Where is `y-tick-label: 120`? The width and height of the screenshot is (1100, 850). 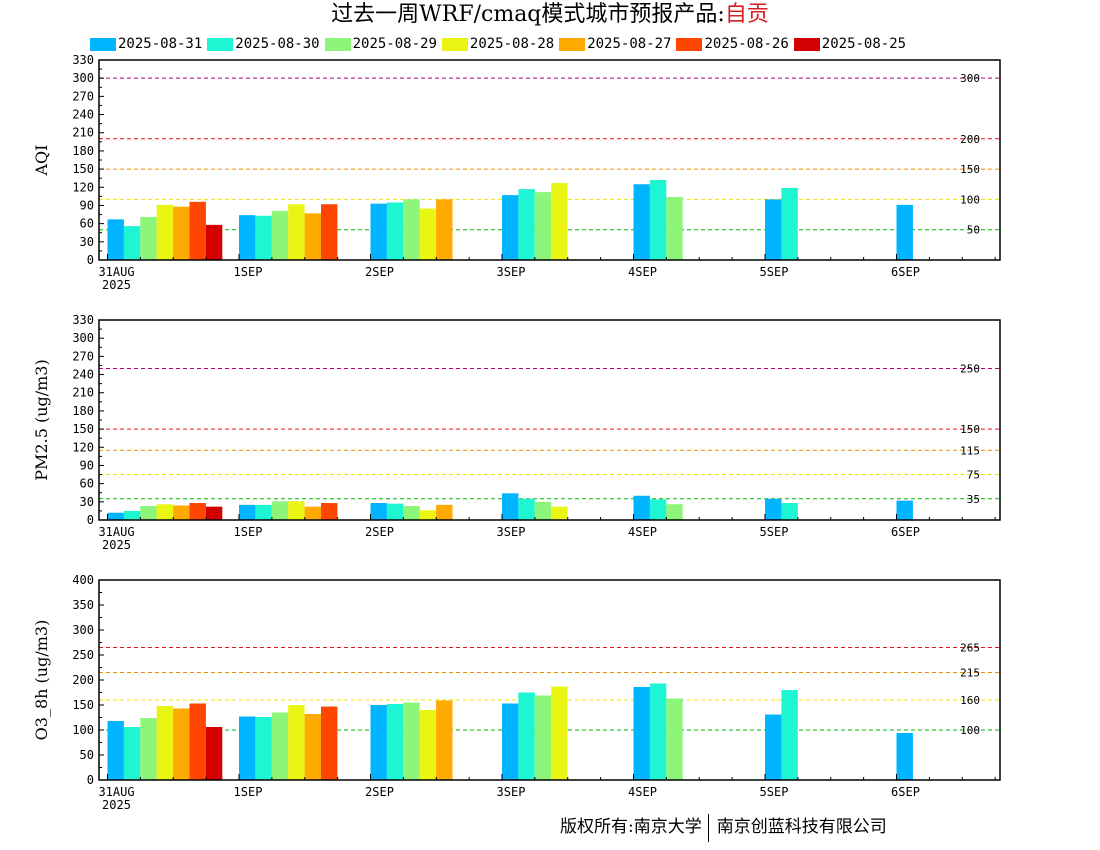 y-tick-label: 120 is located at coordinates (83, 187).